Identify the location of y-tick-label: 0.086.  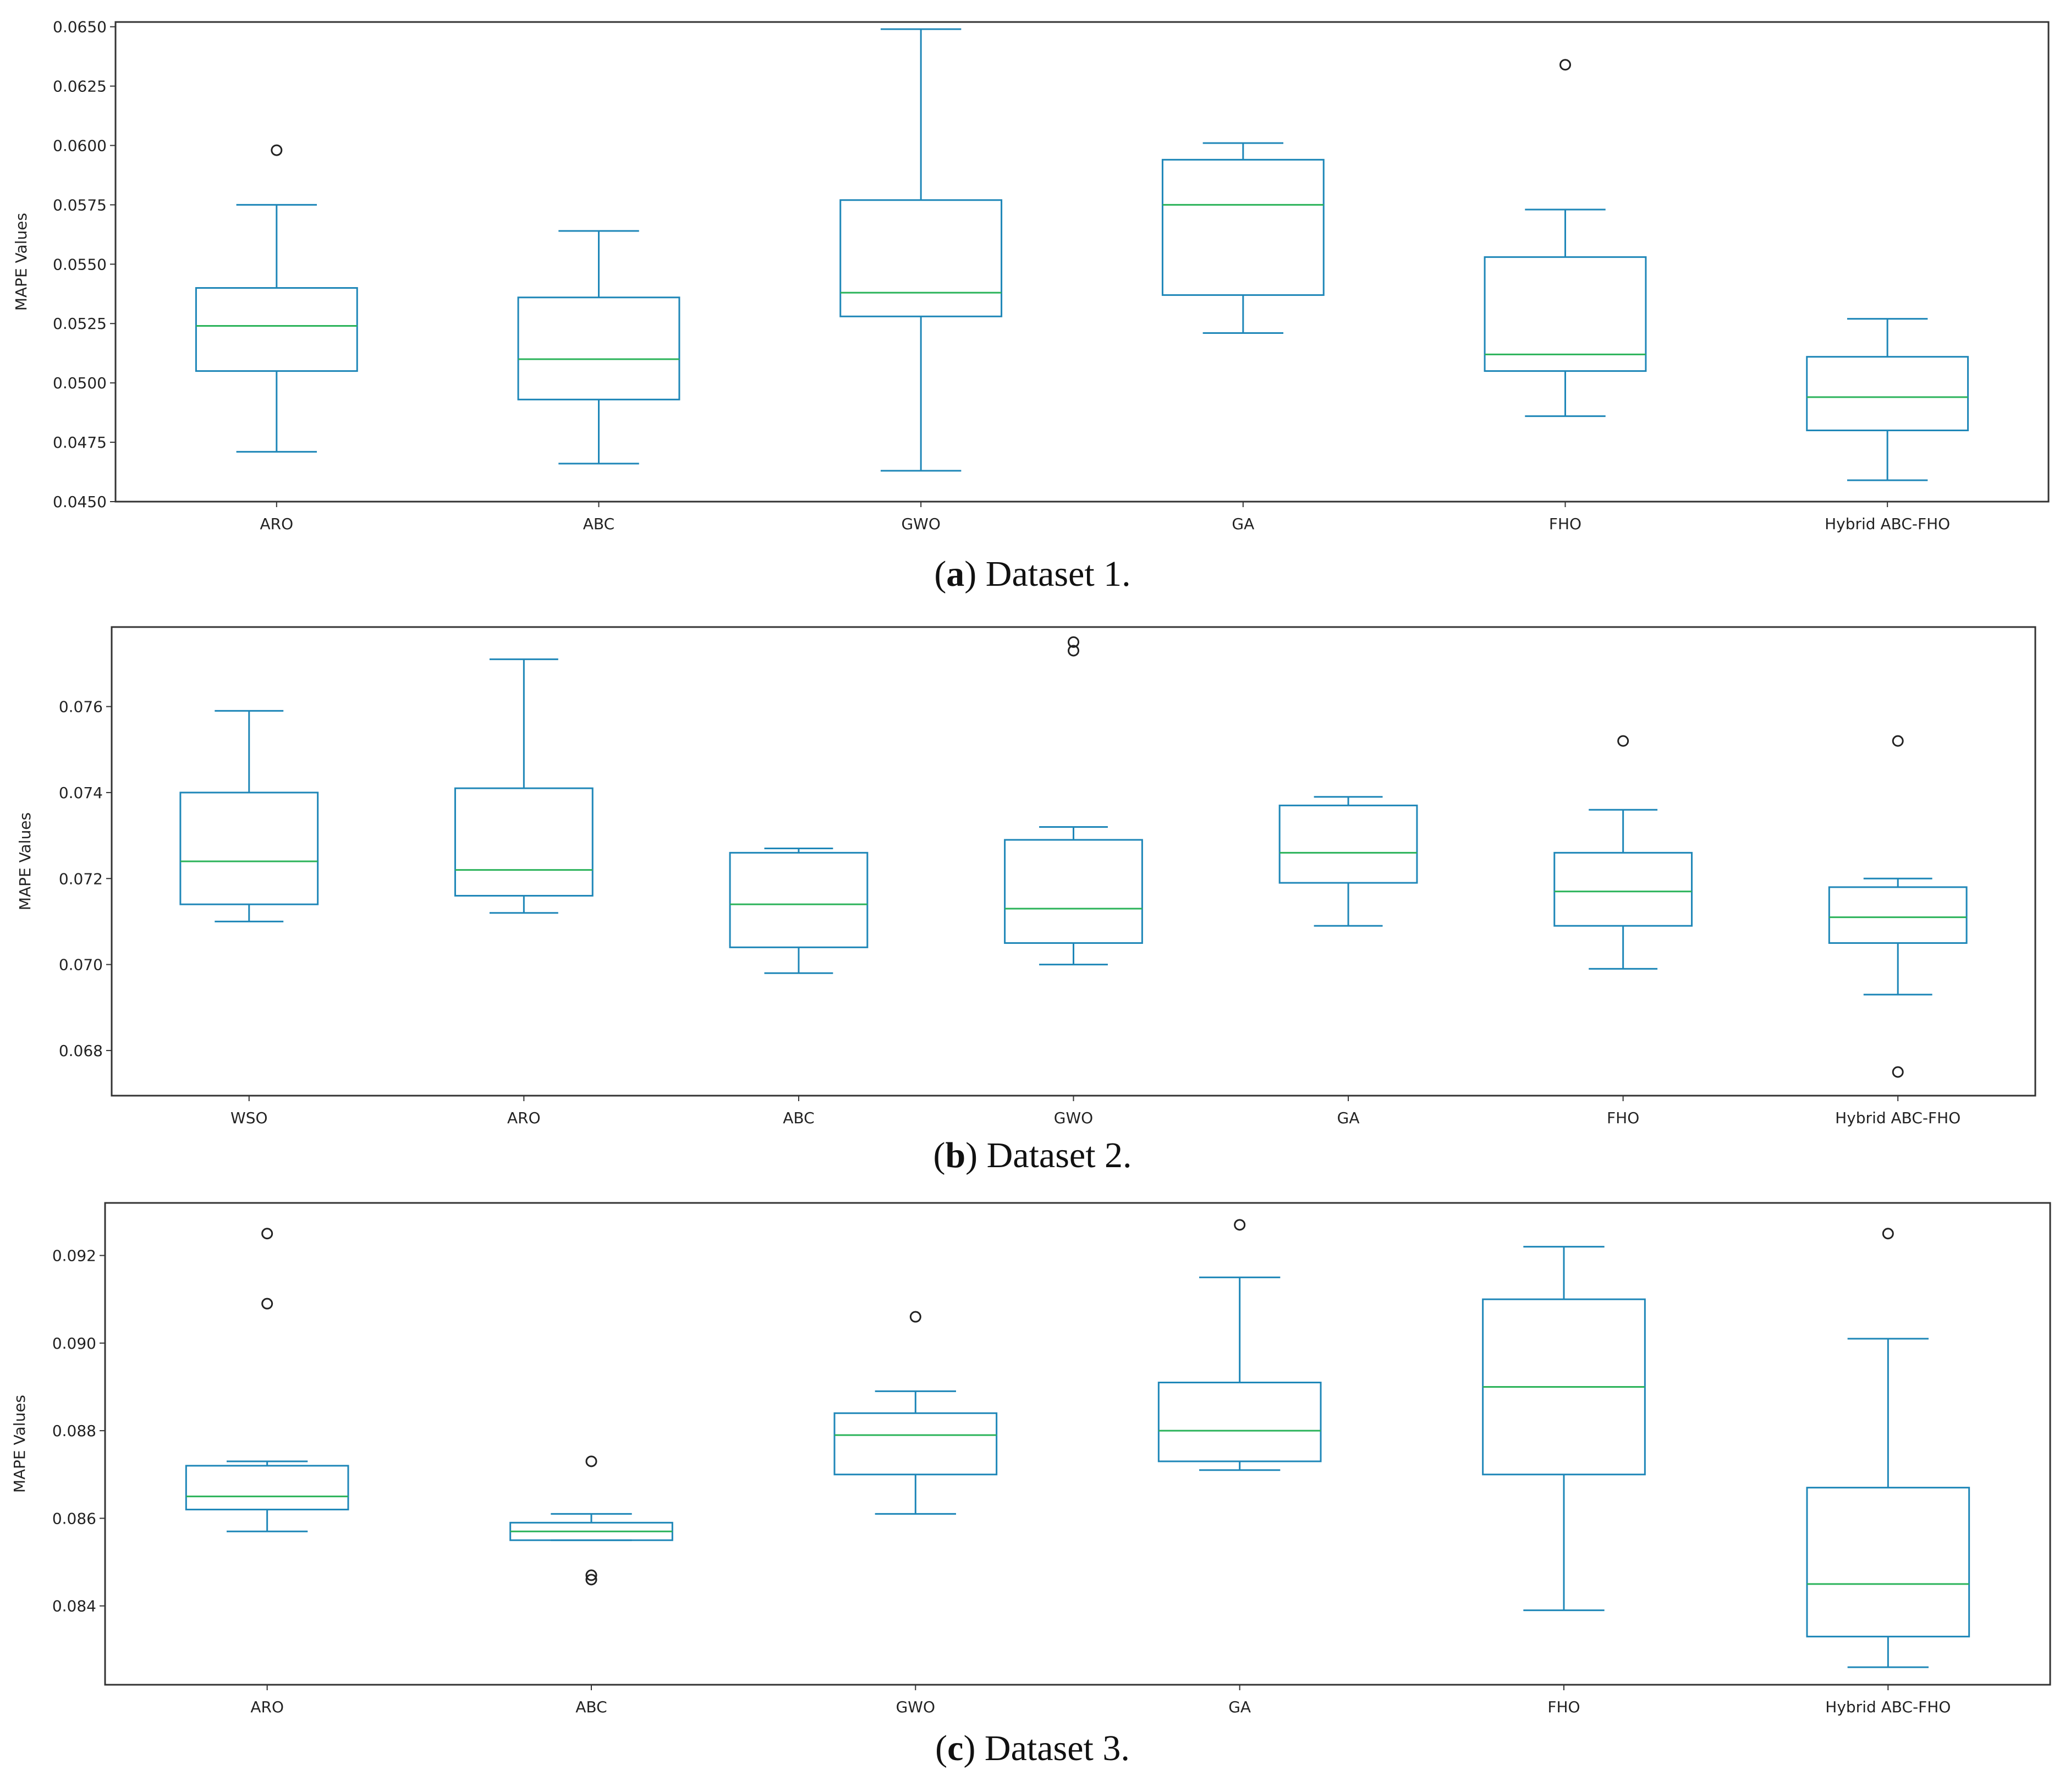
(74, 1518).